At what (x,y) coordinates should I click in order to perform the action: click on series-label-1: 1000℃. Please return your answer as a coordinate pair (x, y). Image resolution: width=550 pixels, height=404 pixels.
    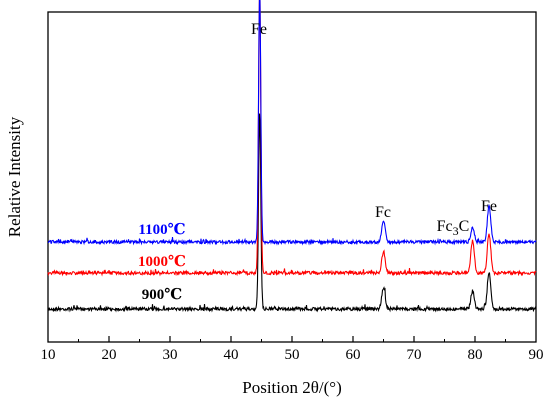
    Looking at the image, I should click on (162, 262).